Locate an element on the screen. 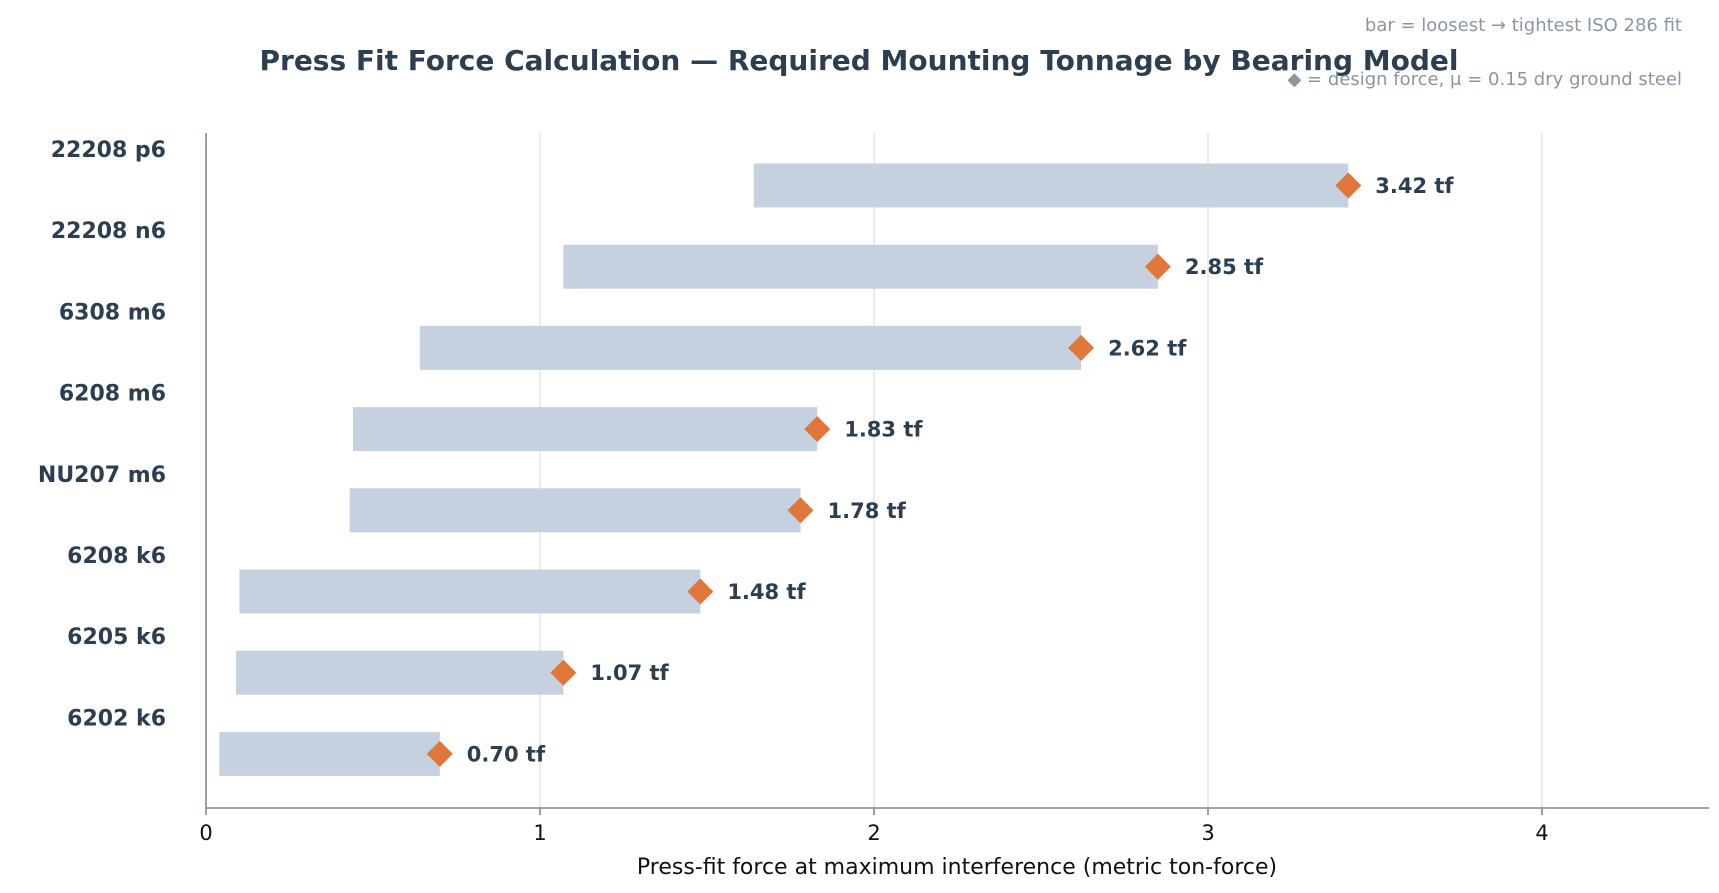 This screenshot has height=893, width=1719. value-label-5: 1.48 tf is located at coordinates (766, 592).